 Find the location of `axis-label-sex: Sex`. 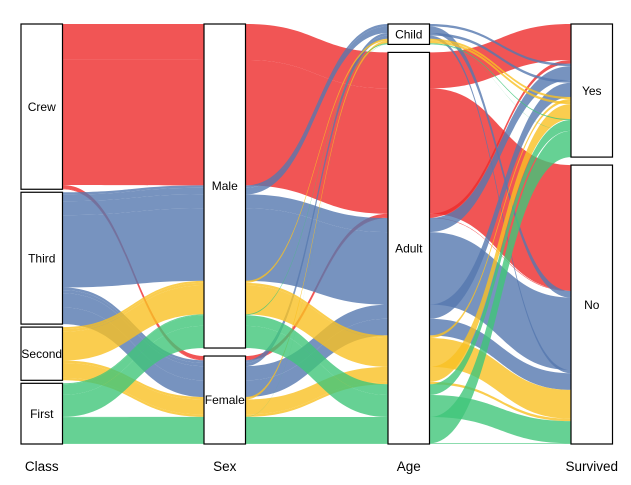

axis-label-sex: Sex is located at coordinates (225, 466).